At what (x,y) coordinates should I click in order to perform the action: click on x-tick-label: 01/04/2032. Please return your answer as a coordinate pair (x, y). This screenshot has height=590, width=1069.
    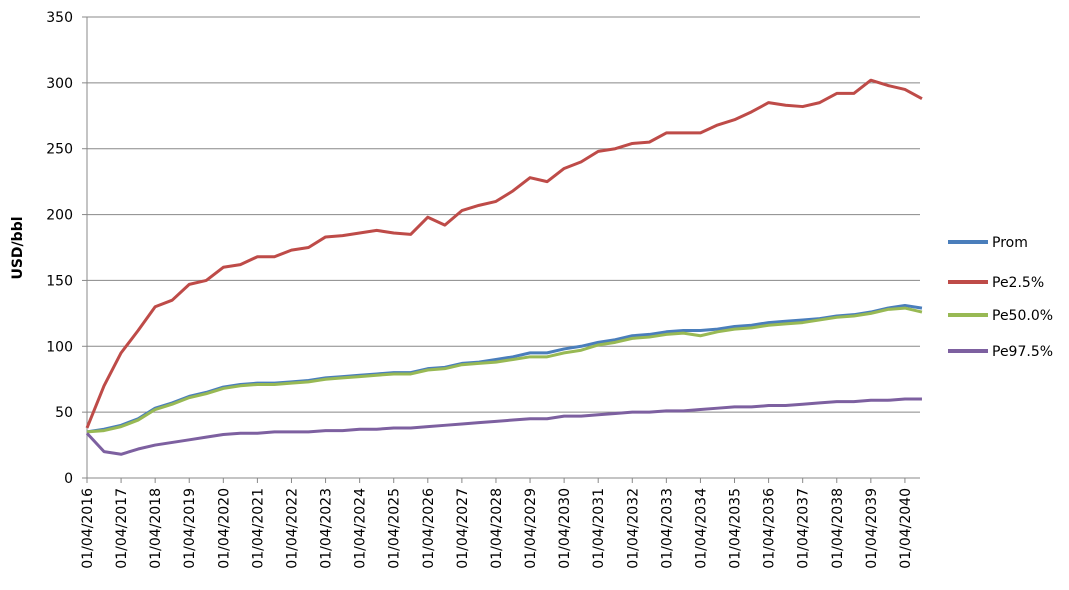
    Looking at the image, I should click on (633, 528).